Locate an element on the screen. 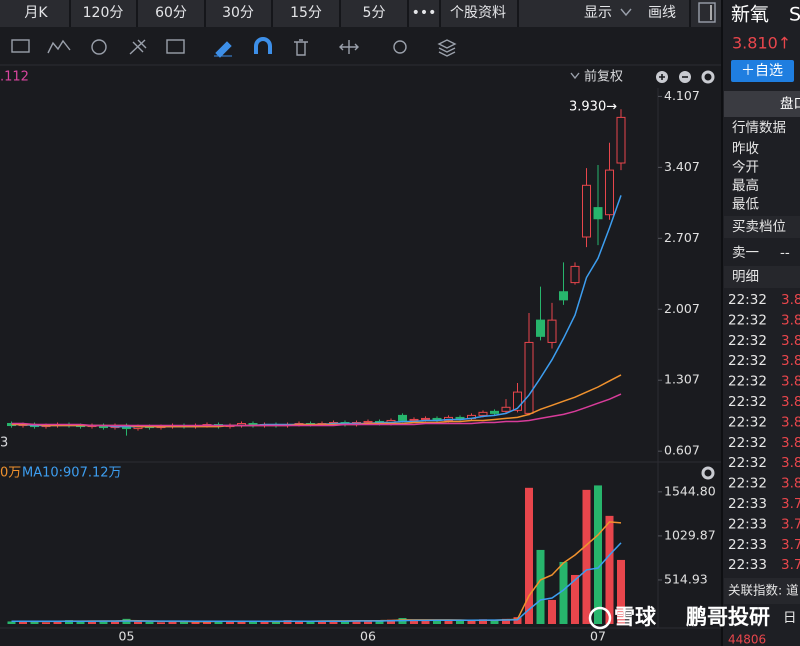 The image size is (800, 646). y-tick-label: 2.707 is located at coordinates (682, 237).